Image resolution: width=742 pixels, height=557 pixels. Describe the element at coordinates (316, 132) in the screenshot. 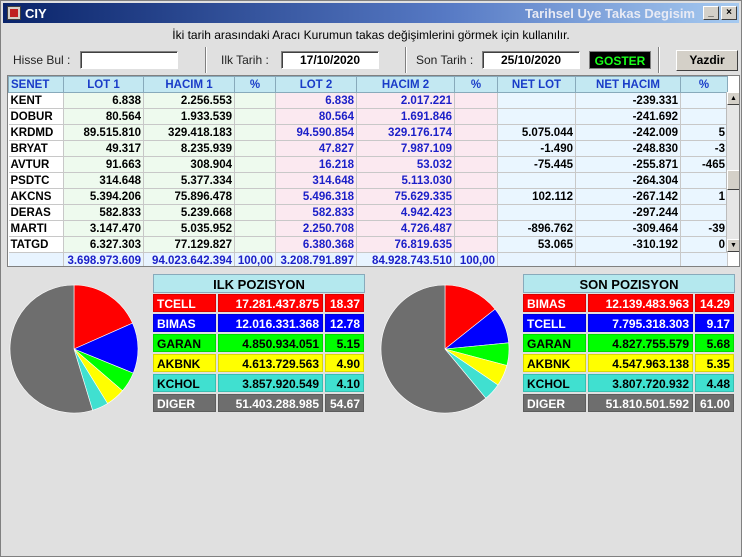

I see `table-cell: 94.590.854` at that location.